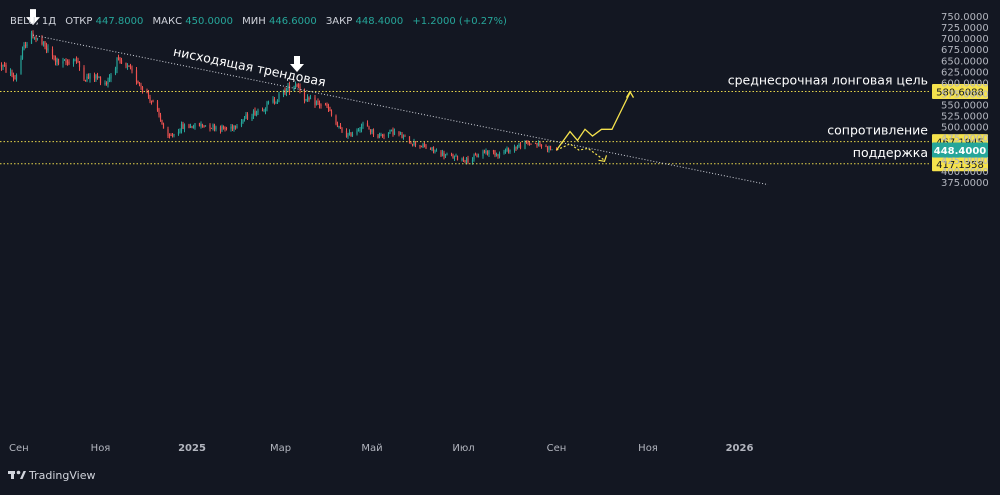  Describe the element at coordinates (960, 150) in the screenshot. I see `current-price-tag: 448.4000` at that location.